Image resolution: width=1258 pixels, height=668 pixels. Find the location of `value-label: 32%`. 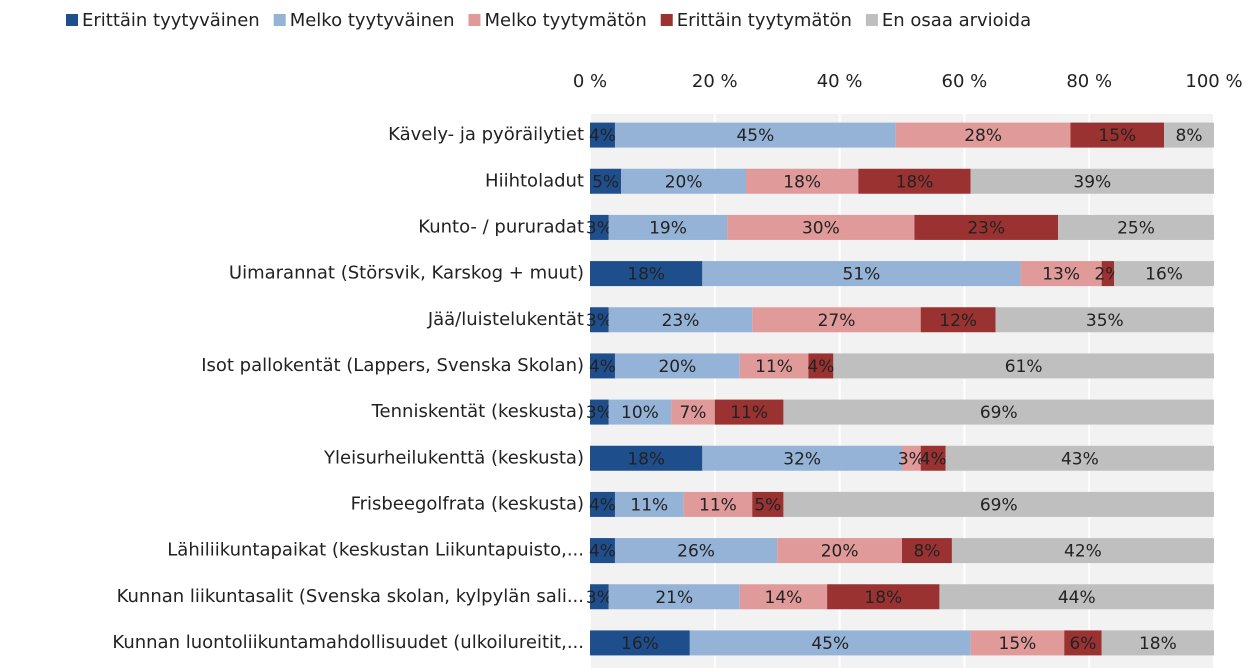

value-label: 32% is located at coordinates (802, 459).